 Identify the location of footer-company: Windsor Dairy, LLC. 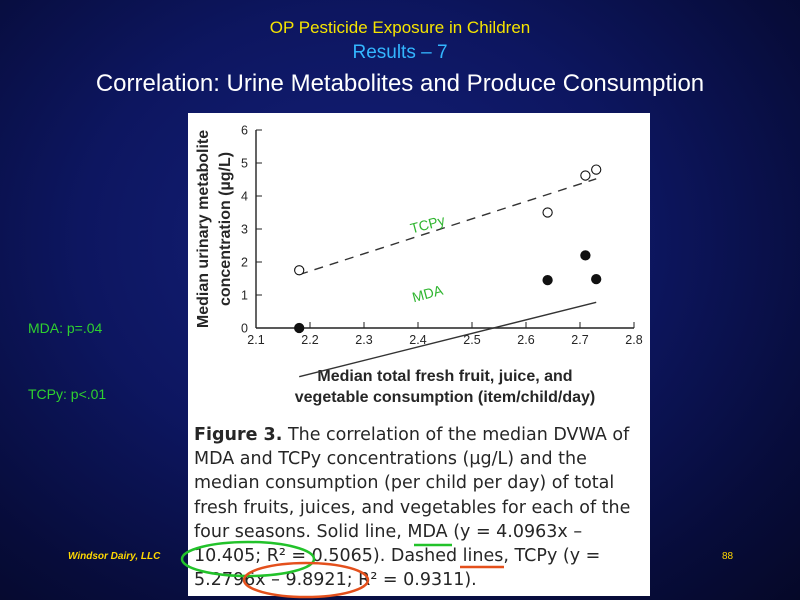
(114, 556).